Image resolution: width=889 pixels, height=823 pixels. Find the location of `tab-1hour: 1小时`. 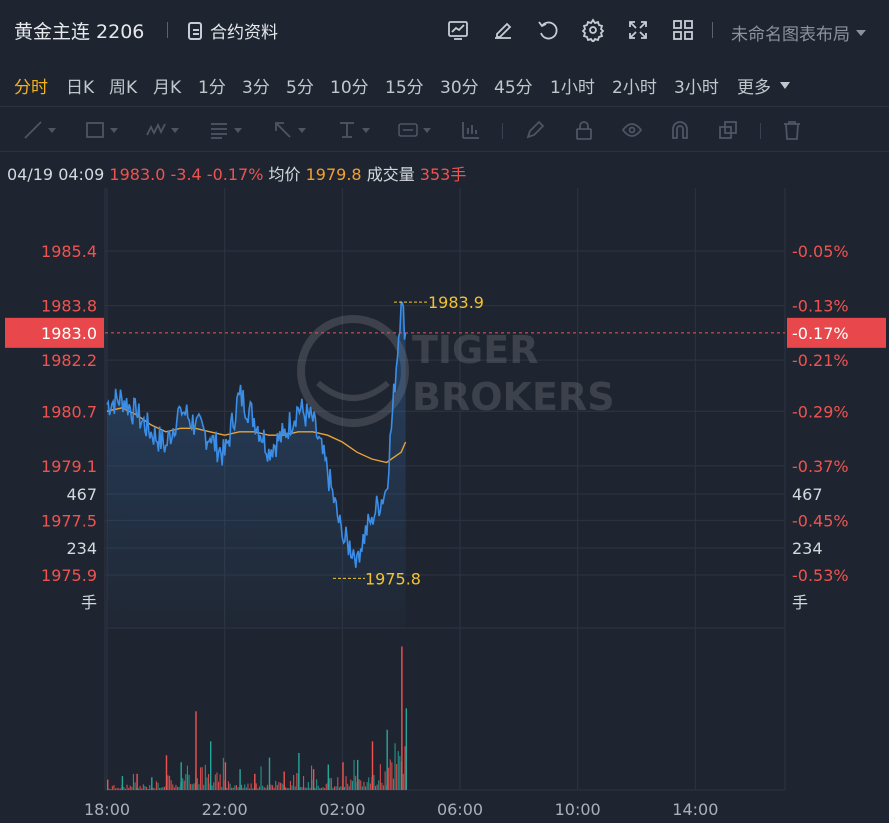

tab-1hour: 1小时 is located at coordinates (572, 88).